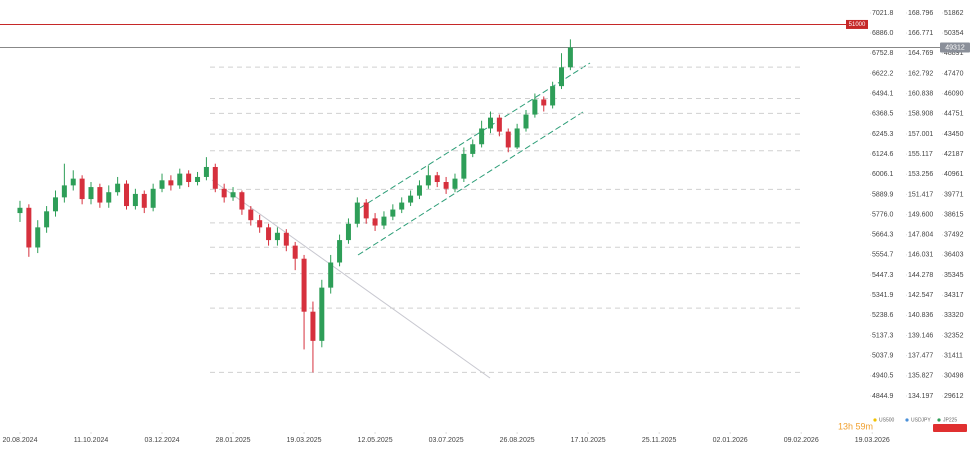  I want to click on y-tick-label: 160.838, so click(920, 93).